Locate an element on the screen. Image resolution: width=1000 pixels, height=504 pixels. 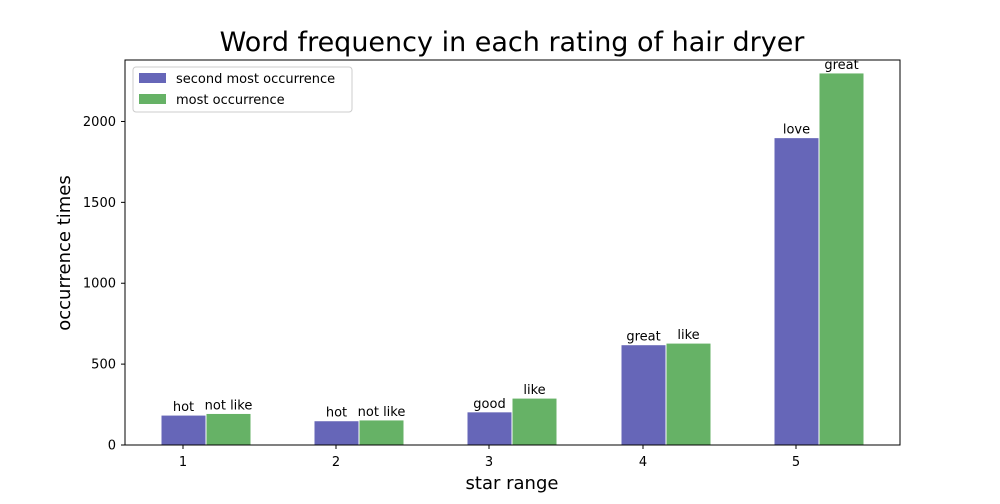
legend: second most occurrence most occurrence is located at coordinates (242, 89).